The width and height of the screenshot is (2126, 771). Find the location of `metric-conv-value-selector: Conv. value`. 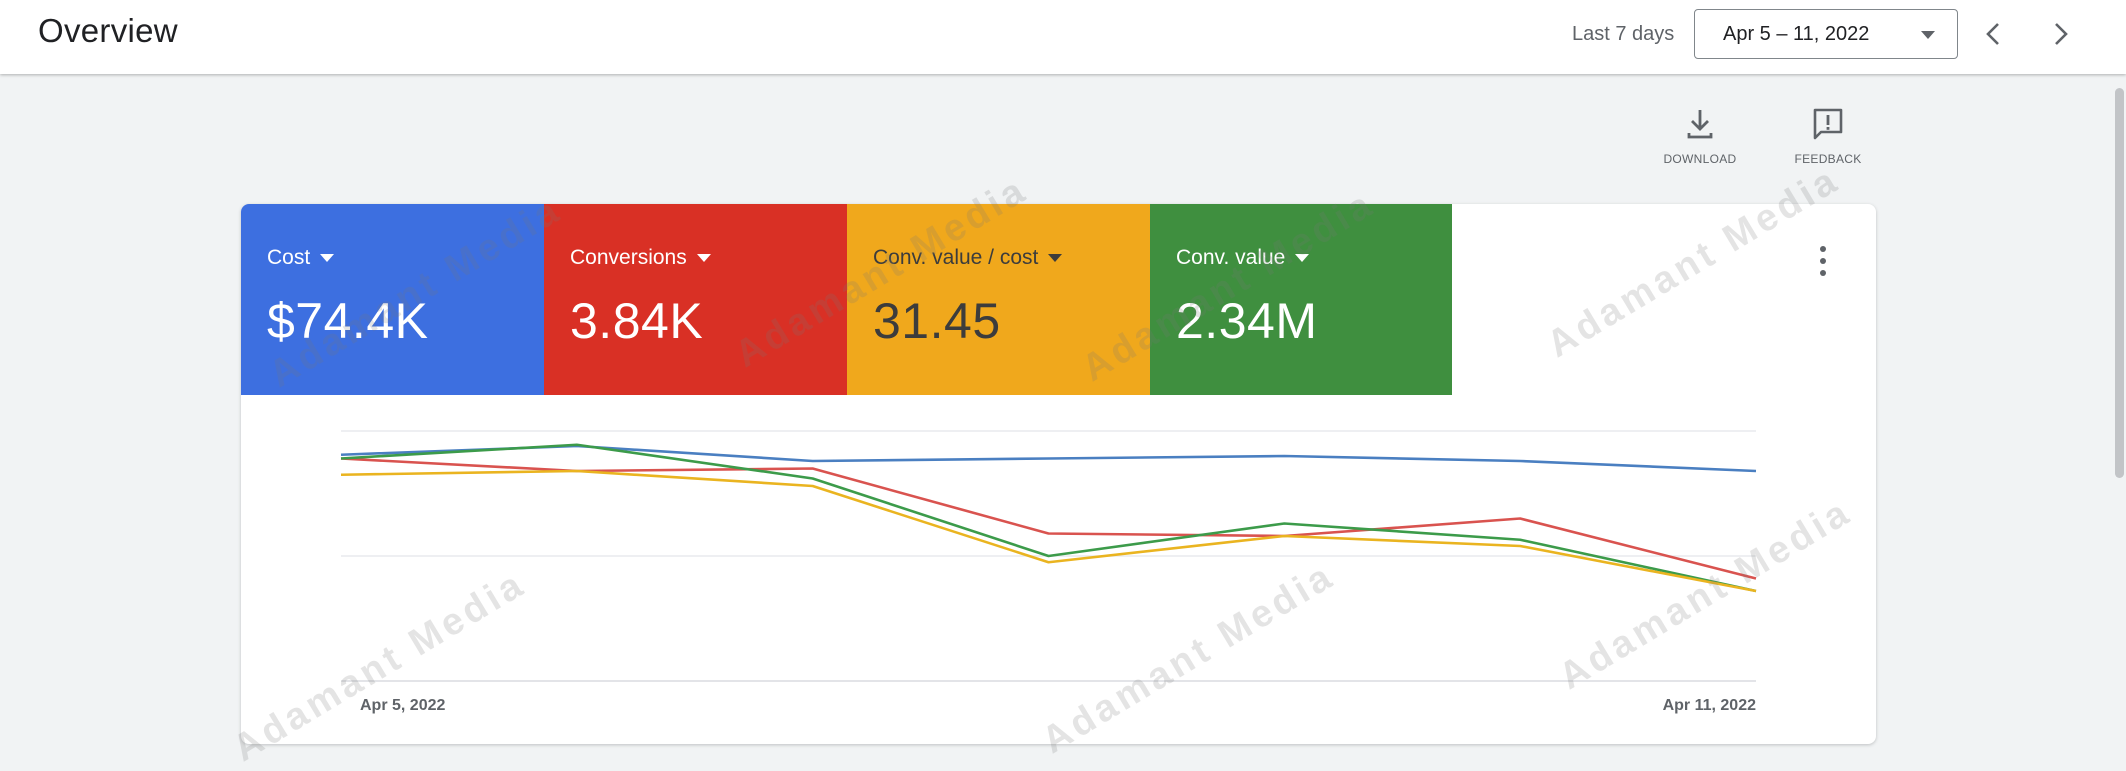

metric-conv-value-selector: Conv. value is located at coordinates (1243, 258).